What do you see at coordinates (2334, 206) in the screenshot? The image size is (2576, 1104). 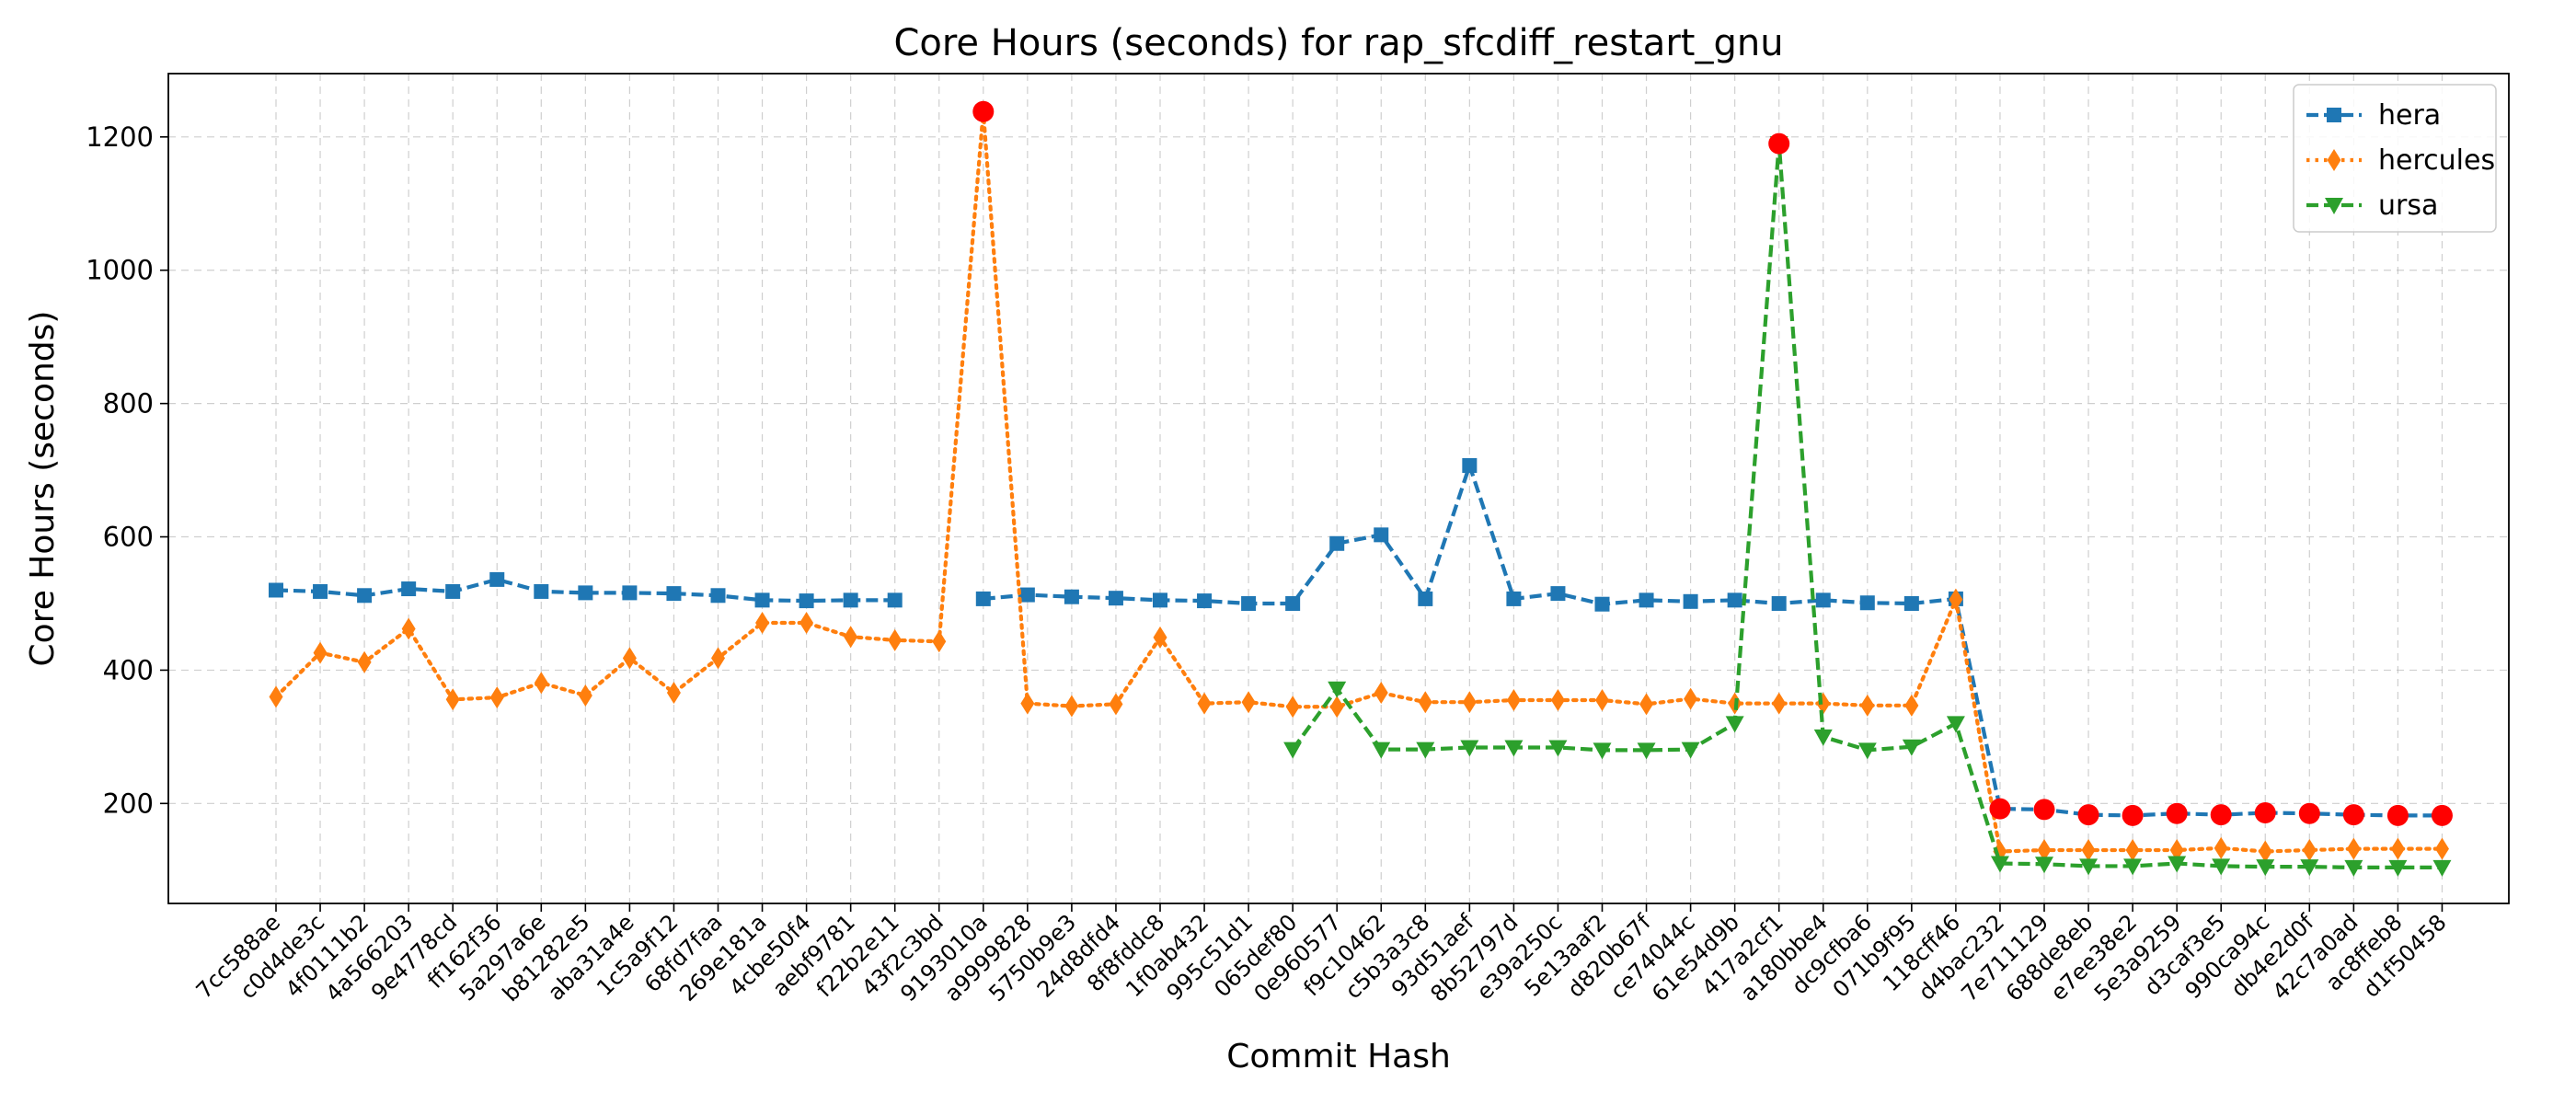 I see `legend-marker-ursa` at bounding box center [2334, 206].